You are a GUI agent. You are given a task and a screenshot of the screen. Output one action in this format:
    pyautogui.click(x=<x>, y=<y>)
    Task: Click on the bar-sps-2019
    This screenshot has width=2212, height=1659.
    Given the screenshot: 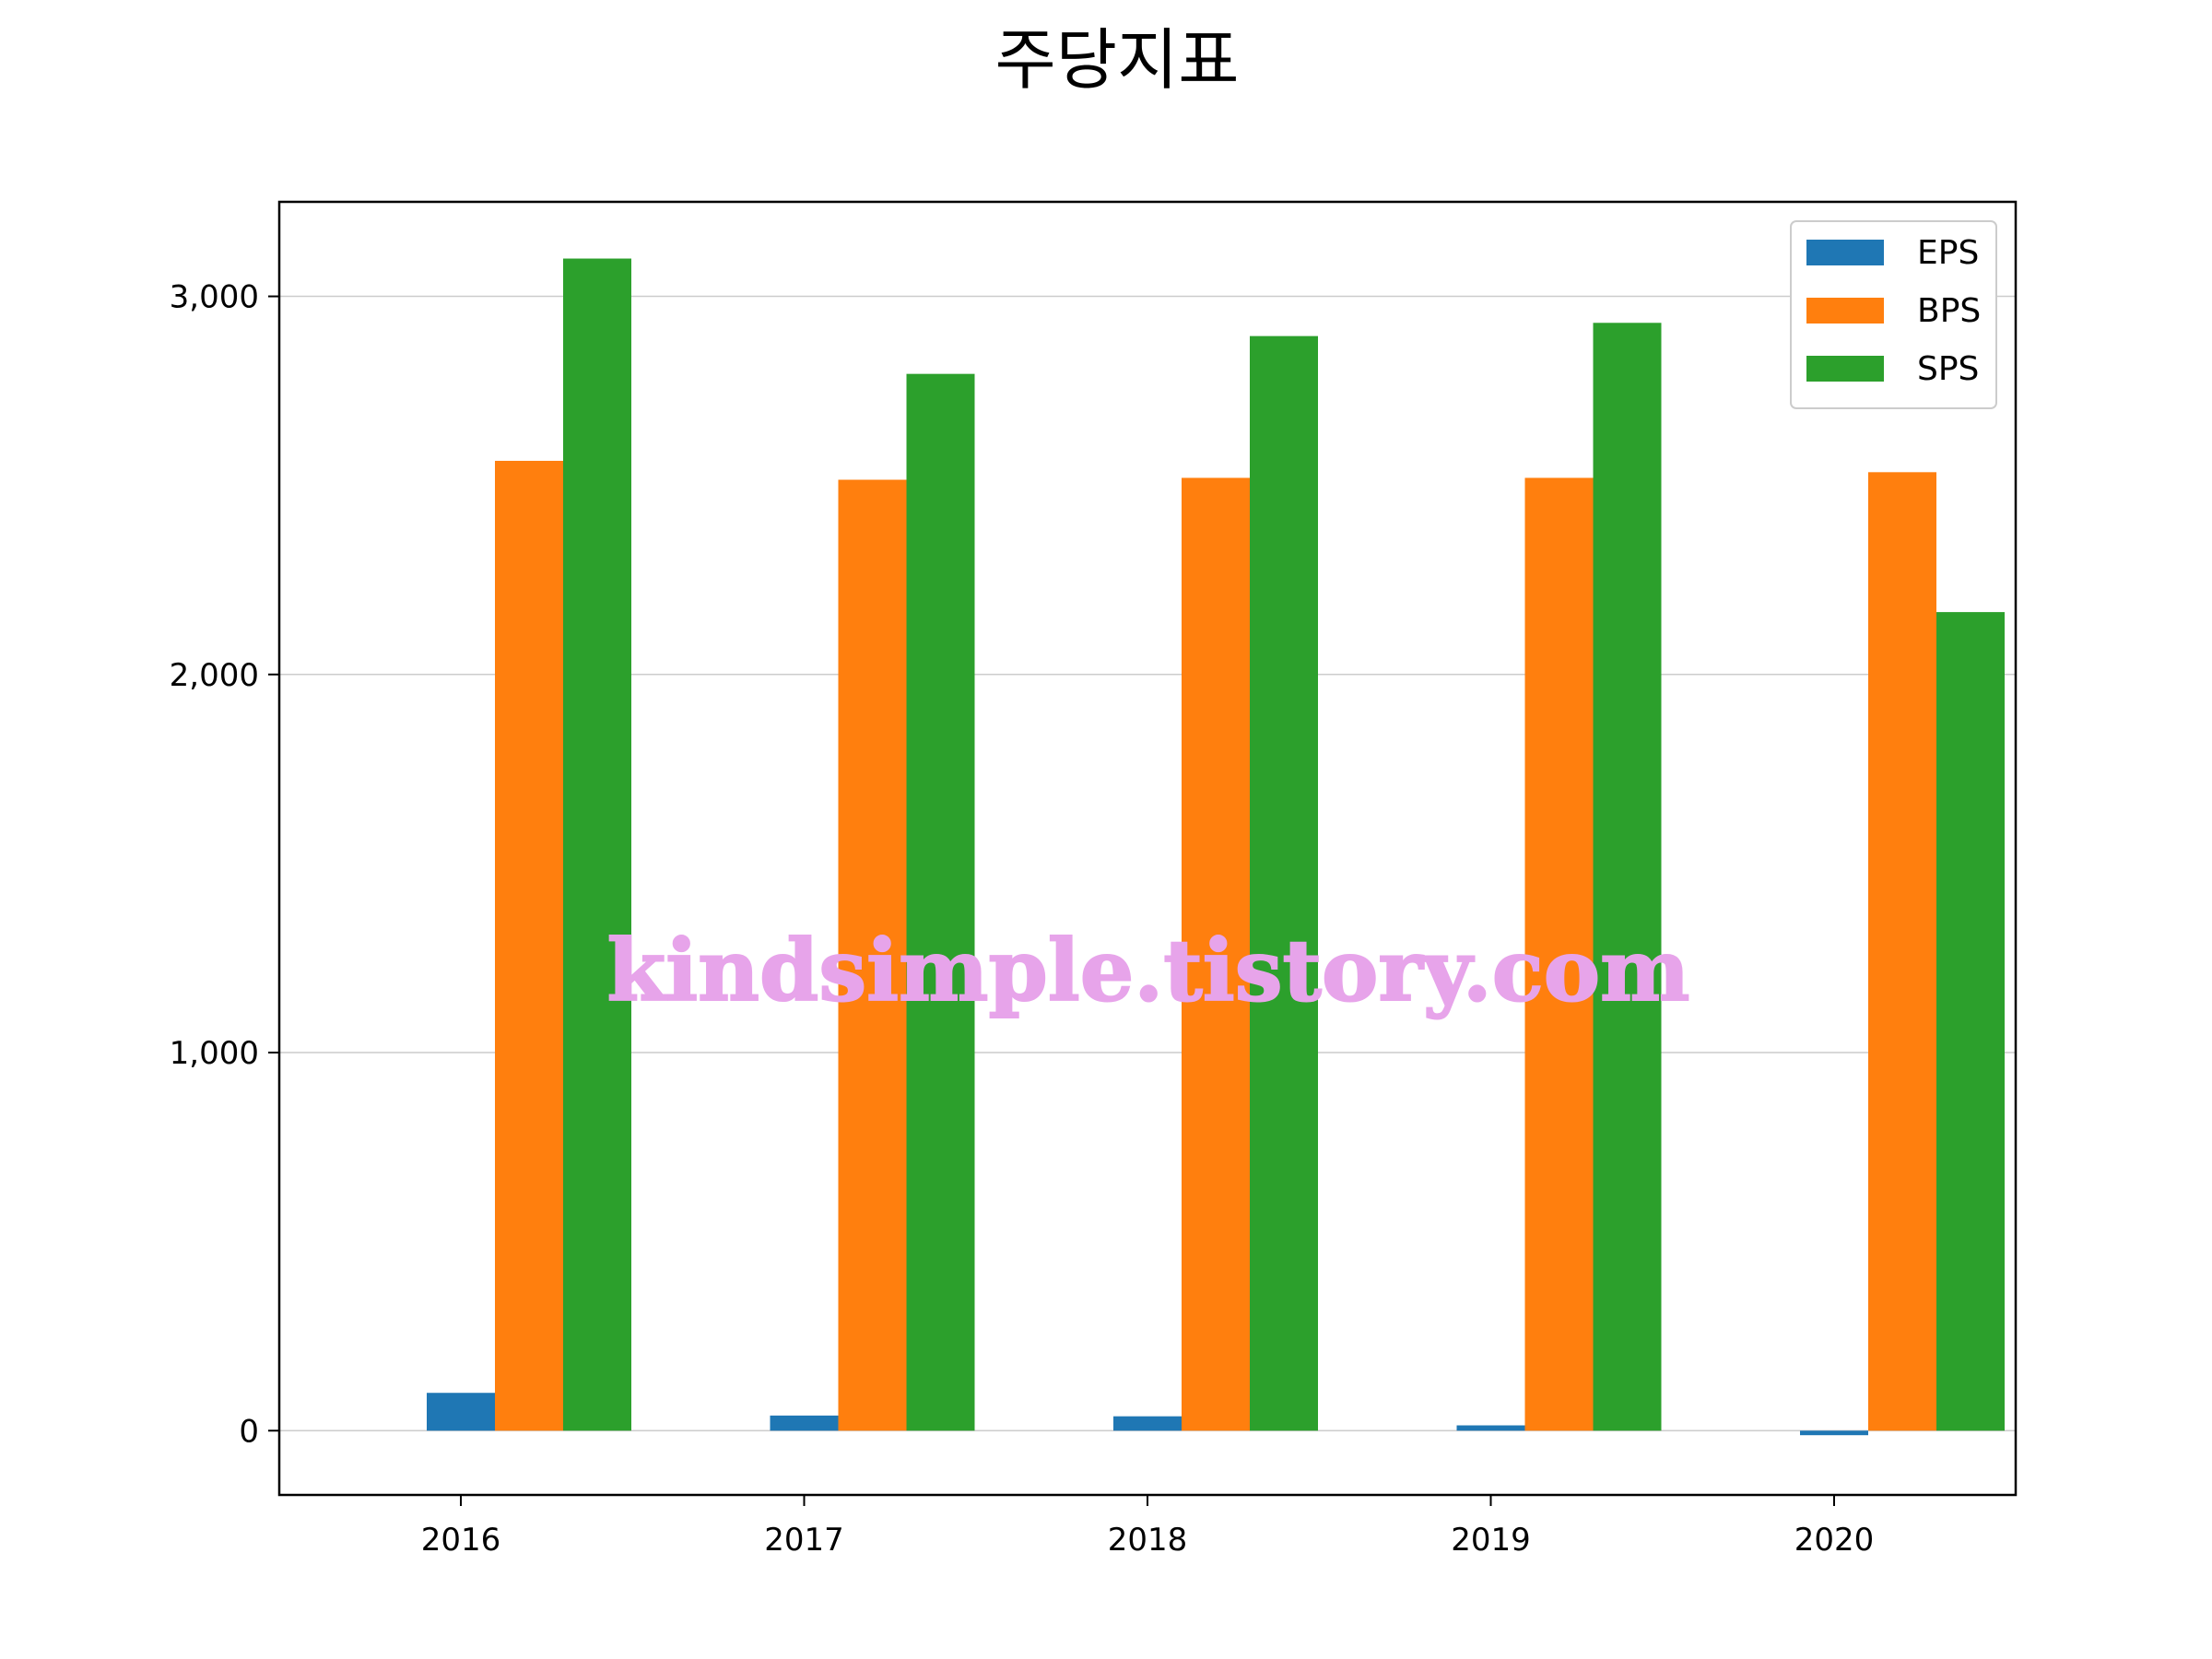 What is the action you would take?
    pyautogui.click(x=1627, y=877)
    